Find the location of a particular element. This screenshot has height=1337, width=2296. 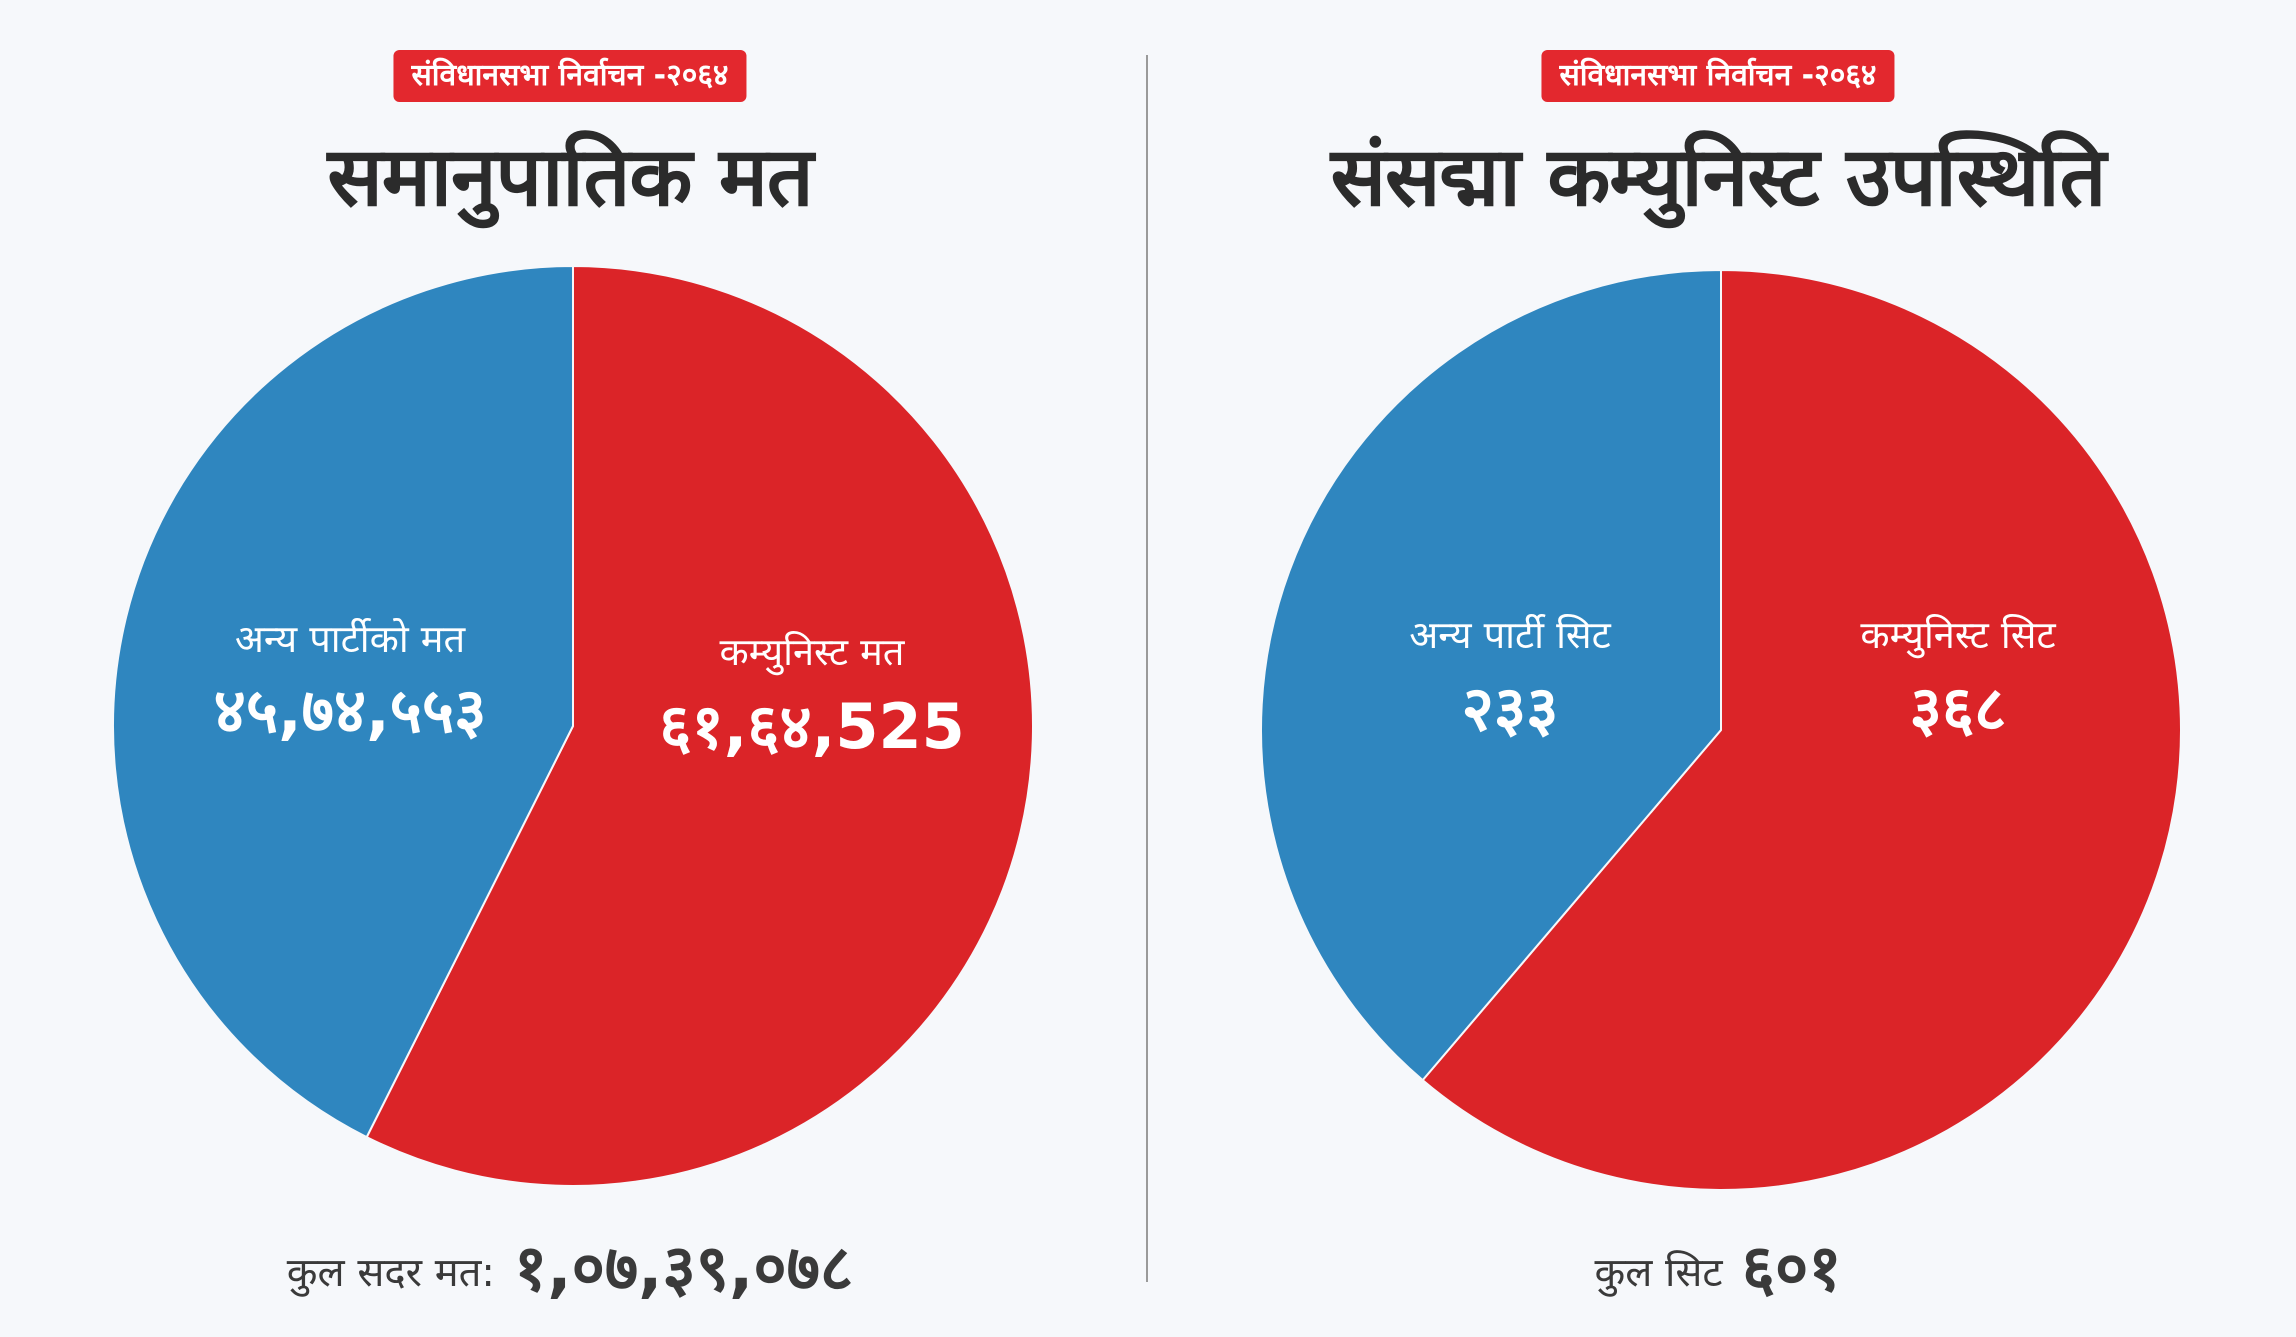

other-votes-slice is located at coordinates (343, 701).